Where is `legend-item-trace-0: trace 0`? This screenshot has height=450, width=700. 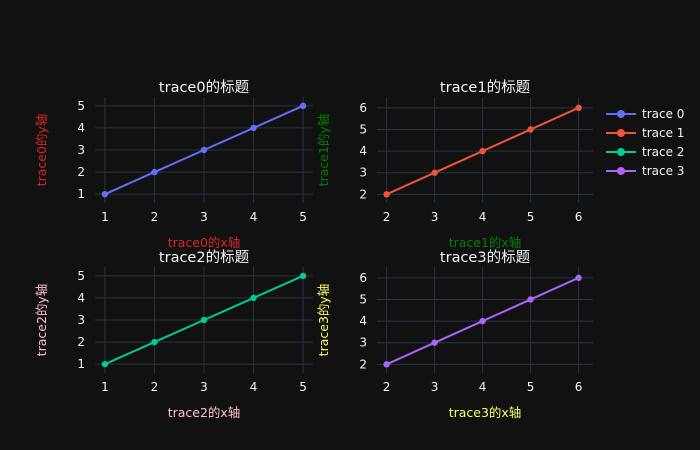 legend-item-trace-0: trace 0 is located at coordinates (645, 113).